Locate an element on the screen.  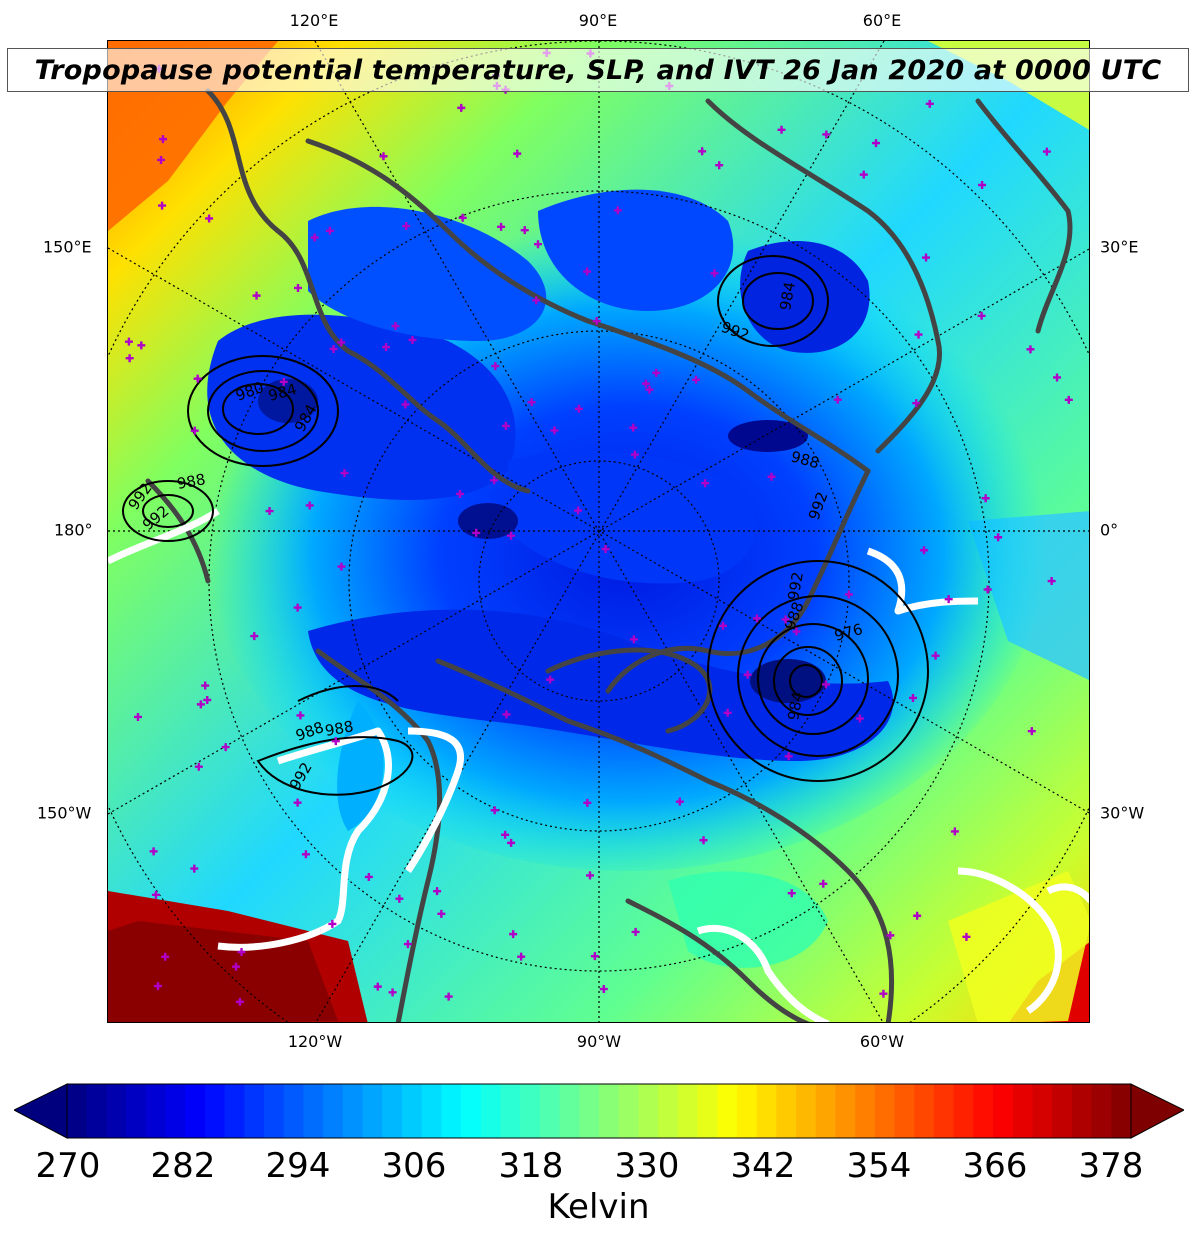
lon-label-60e: 60°E is located at coordinates (882, 20).